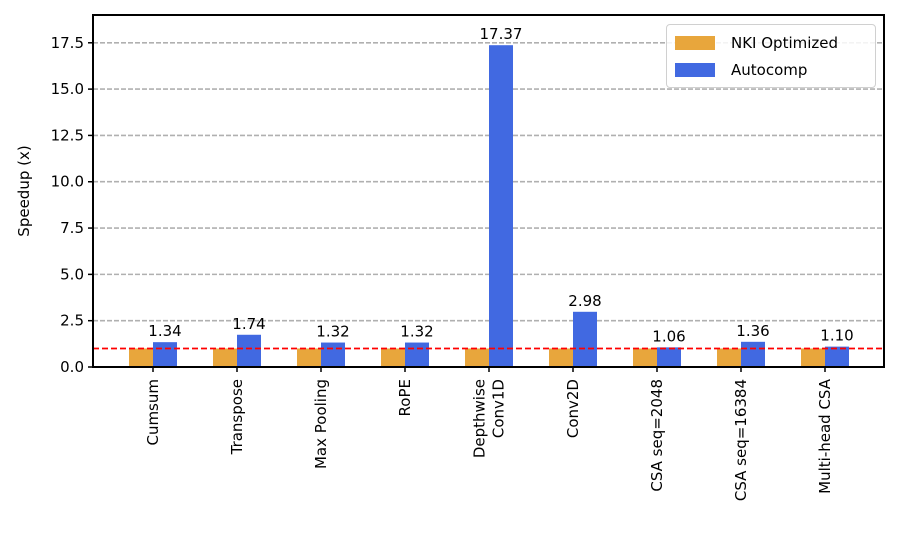  What do you see at coordinates (164, 331) in the screenshot?
I see `data-label: 1.34` at bounding box center [164, 331].